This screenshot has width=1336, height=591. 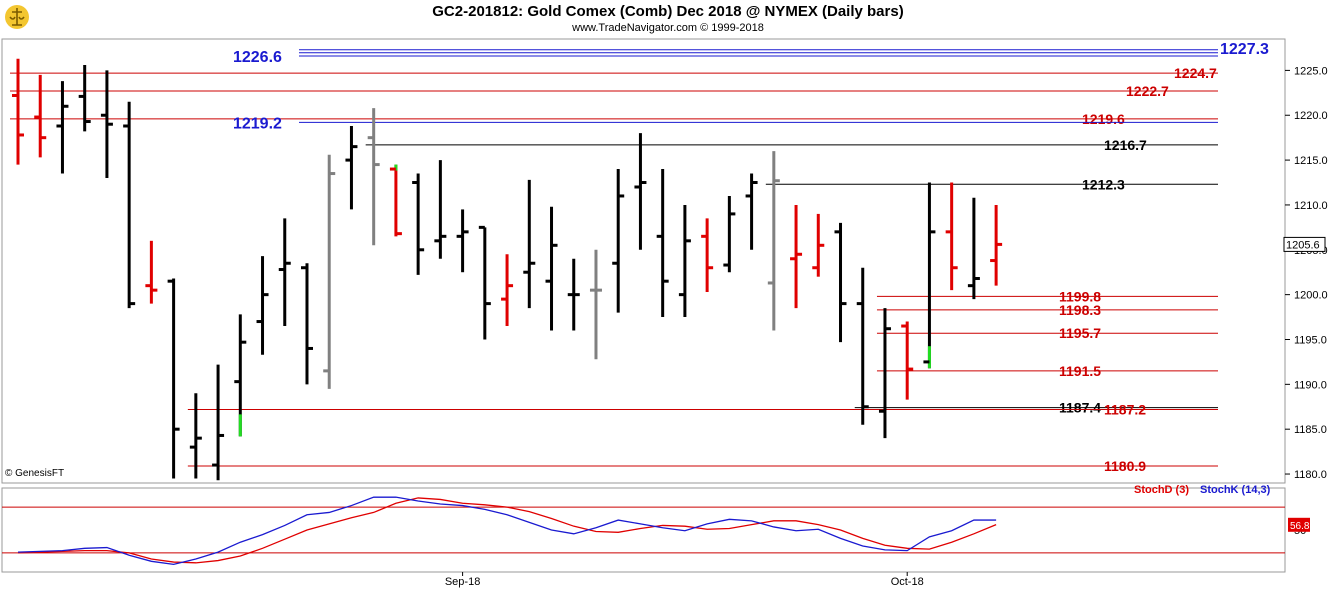 I want to click on stochastic-last-value-box, so click(x=1299, y=524).